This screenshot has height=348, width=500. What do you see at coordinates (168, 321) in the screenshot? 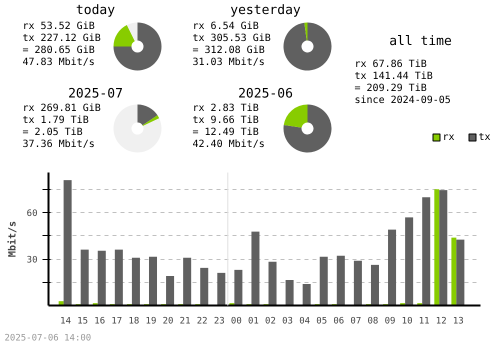
I see `x-tick-label: 20` at bounding box center [168, 321].